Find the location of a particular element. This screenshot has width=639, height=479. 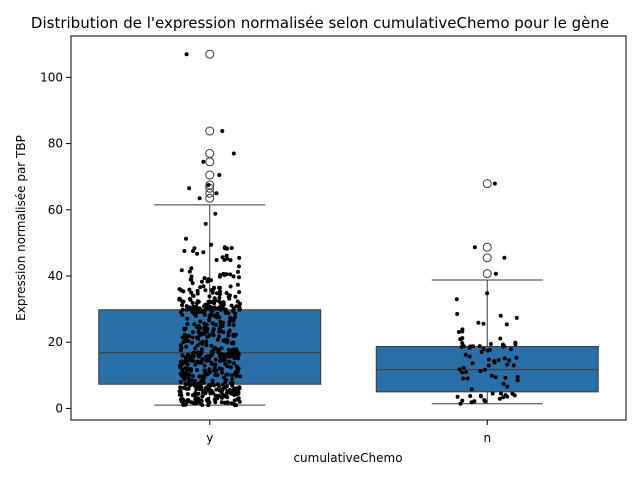

x-axis-label: cumulativeChemo is located at coordinates (347, 458).